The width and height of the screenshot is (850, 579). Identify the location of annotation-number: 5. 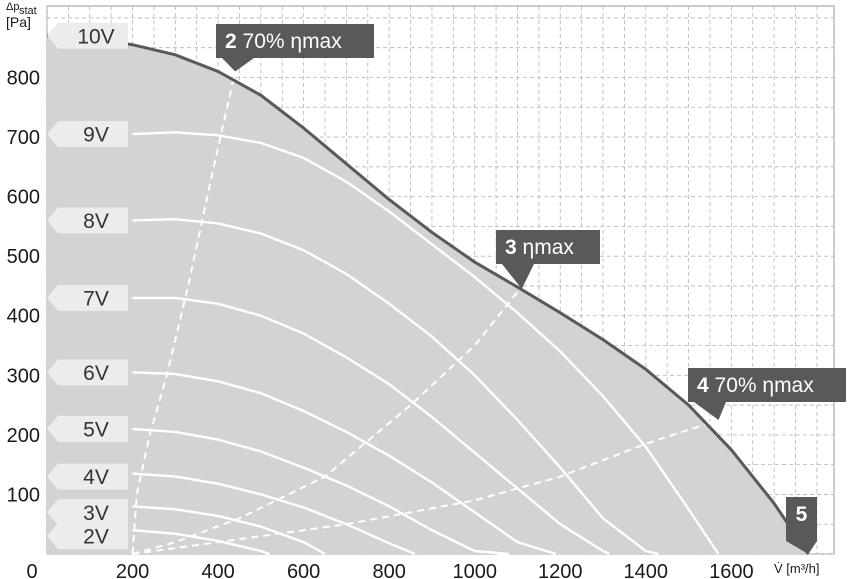
(802, 514).